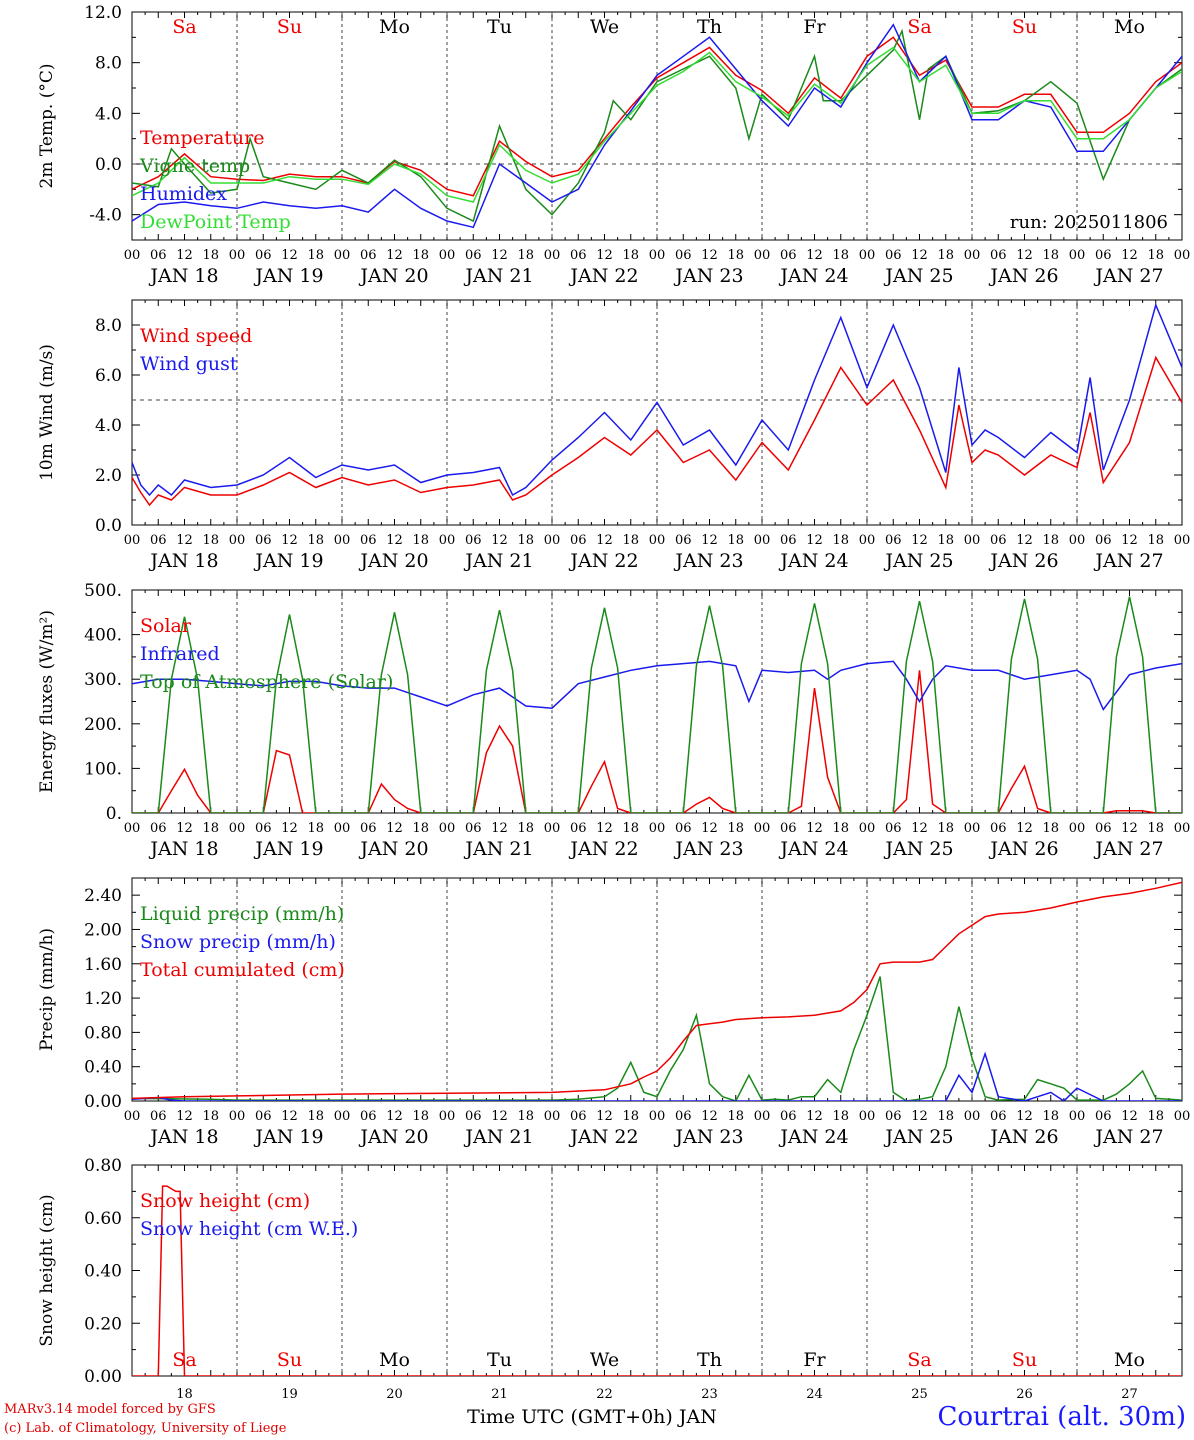 Image resolution: width=1194 pixels, height=1440 pixels. Describe the element at coordinates (47, 701) in the screenshot. I see `y-axis-label: Energy fluxes (W/m²)` at that location.